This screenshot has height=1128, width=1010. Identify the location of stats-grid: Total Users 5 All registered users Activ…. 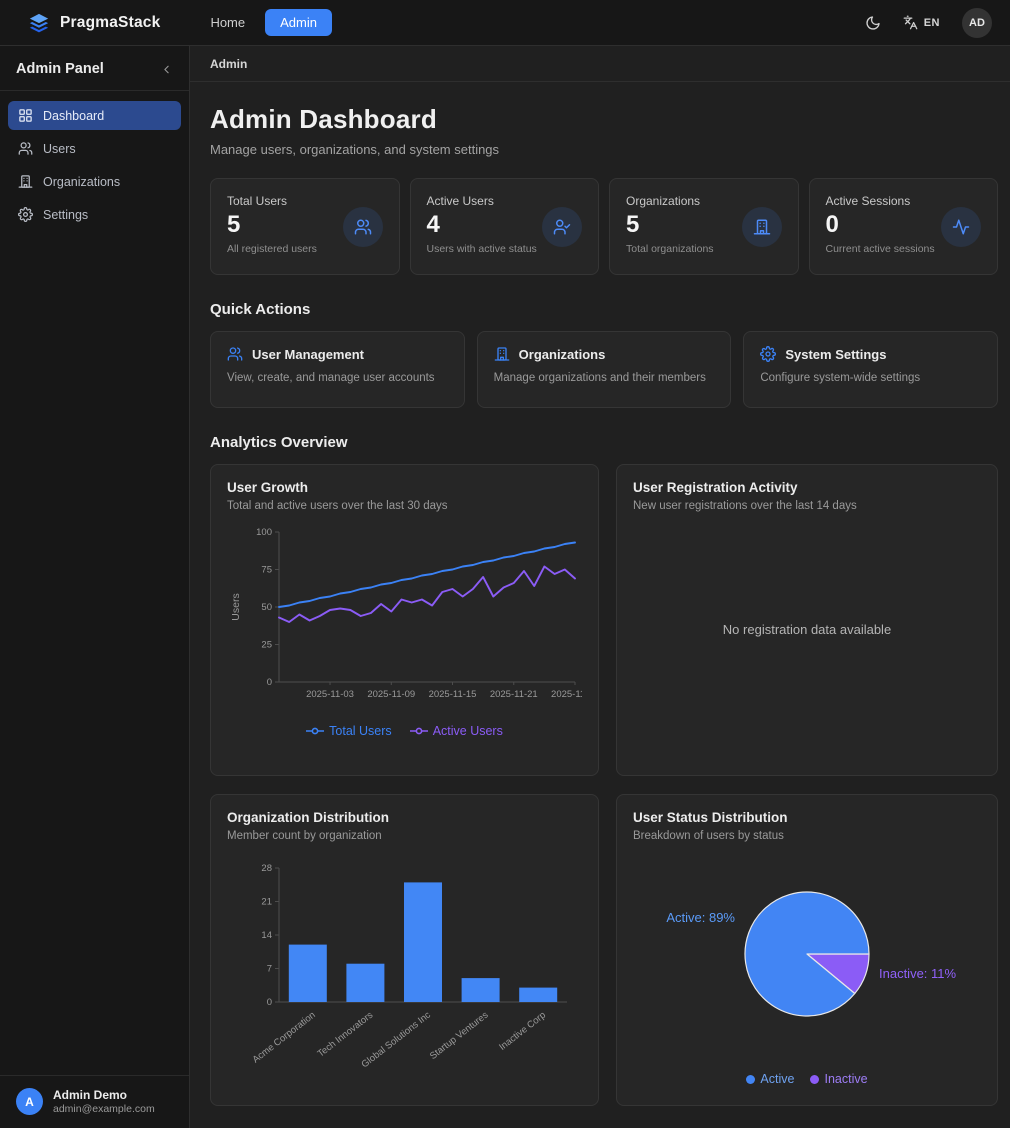
(604, 226).